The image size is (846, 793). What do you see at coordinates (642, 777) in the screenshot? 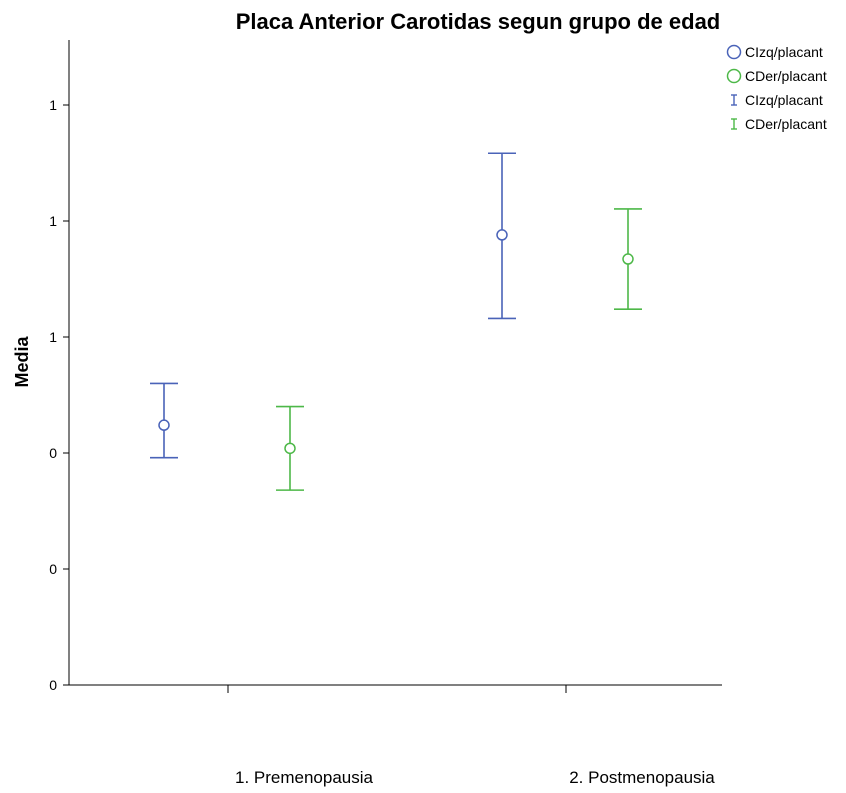
I see `x-category-label: 2. Postmenopausia` at bounding box center [642, 777].